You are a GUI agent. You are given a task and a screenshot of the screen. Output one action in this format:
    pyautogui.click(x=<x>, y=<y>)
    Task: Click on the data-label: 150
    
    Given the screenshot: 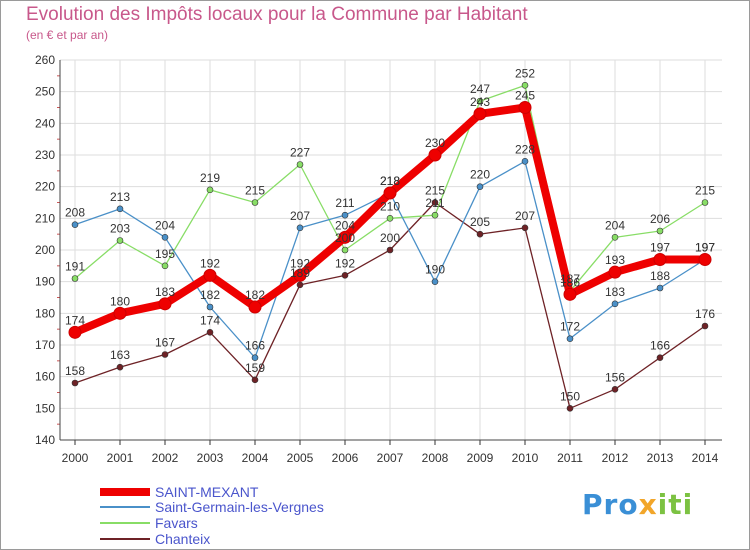 What is the action you would take?
    pyautogui.click(x=570, y=396)
    